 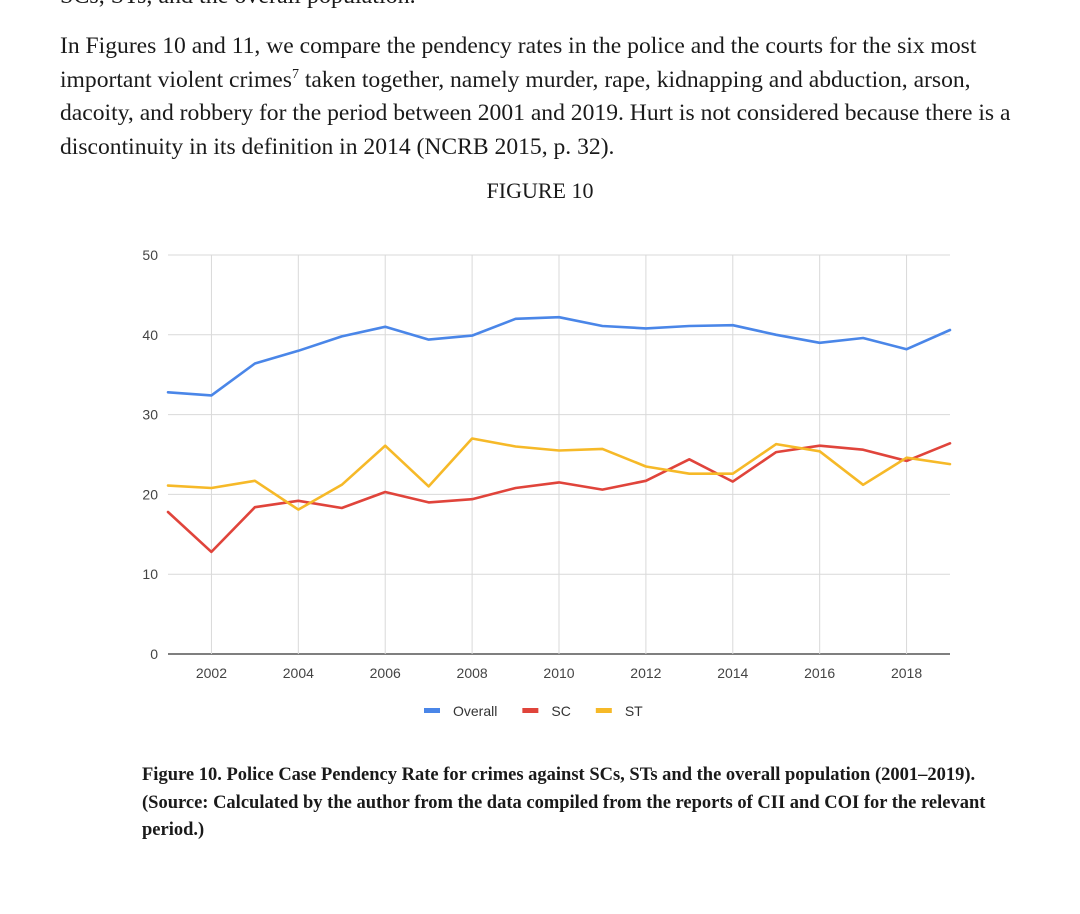 I want to click on series-line-sc, so click(x=559, y=498).